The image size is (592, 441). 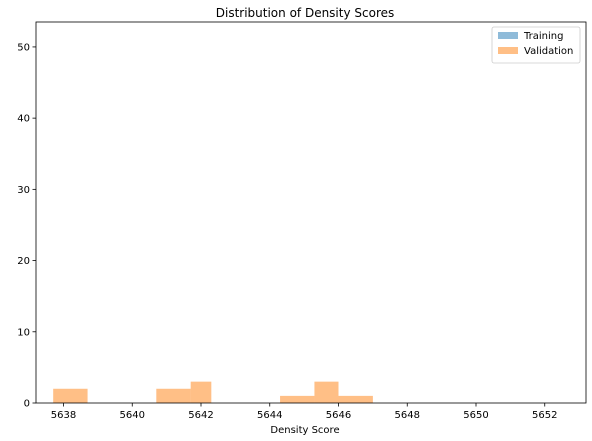 What do you see at coordinates (508, 50) in the screenshot?
I see `legend-swatch-validation` at bounding box center [508, 50].